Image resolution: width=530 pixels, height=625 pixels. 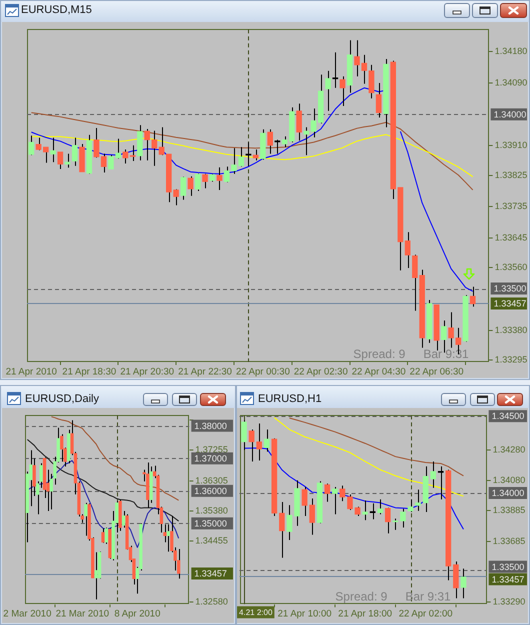 What do you see at coordinates (511, 83) in the screenshot?
I see `y-tick-label: 1.34090` at bounding box center [511, 83].